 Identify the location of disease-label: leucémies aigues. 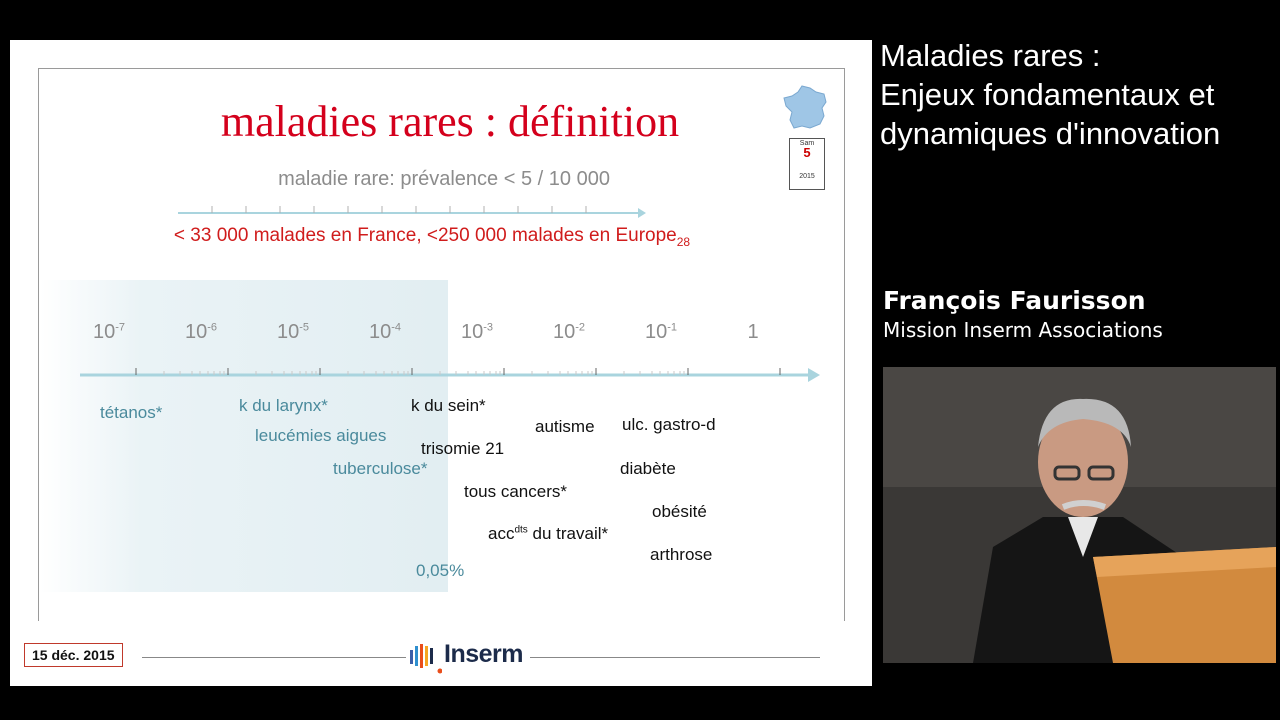
(321, 435).